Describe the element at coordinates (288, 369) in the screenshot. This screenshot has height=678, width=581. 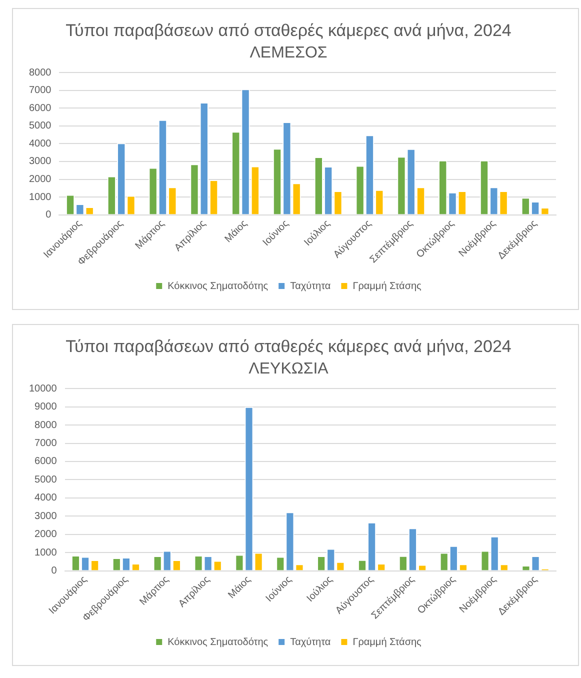
I see `chart-subtitle: ΛΕΥΚΩΣΙΑ` at that location.